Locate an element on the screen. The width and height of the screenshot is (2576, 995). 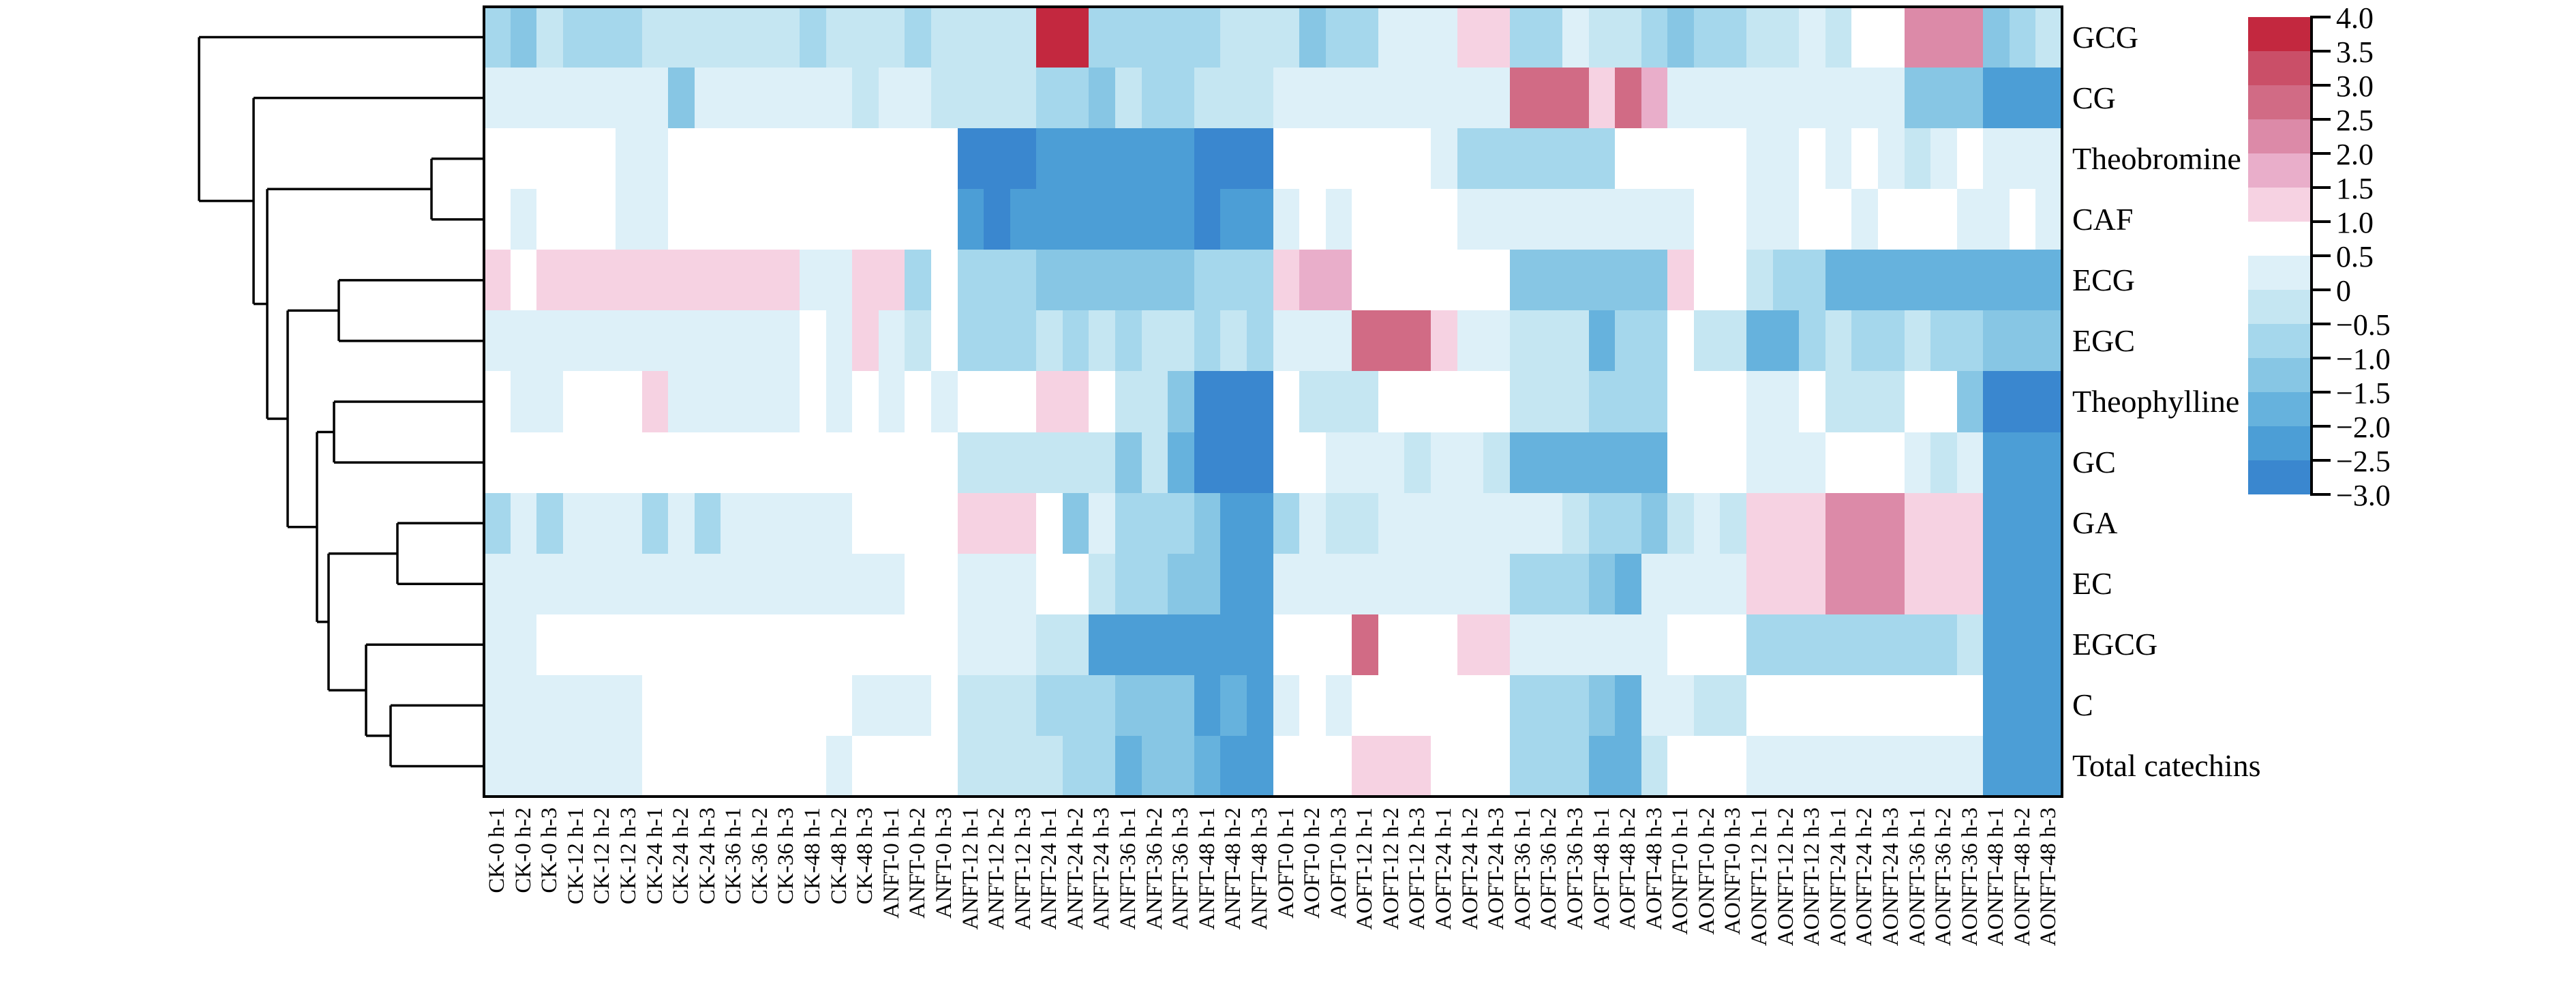
column-label: CK-12 h-3 is located at coordinates (629, 856).